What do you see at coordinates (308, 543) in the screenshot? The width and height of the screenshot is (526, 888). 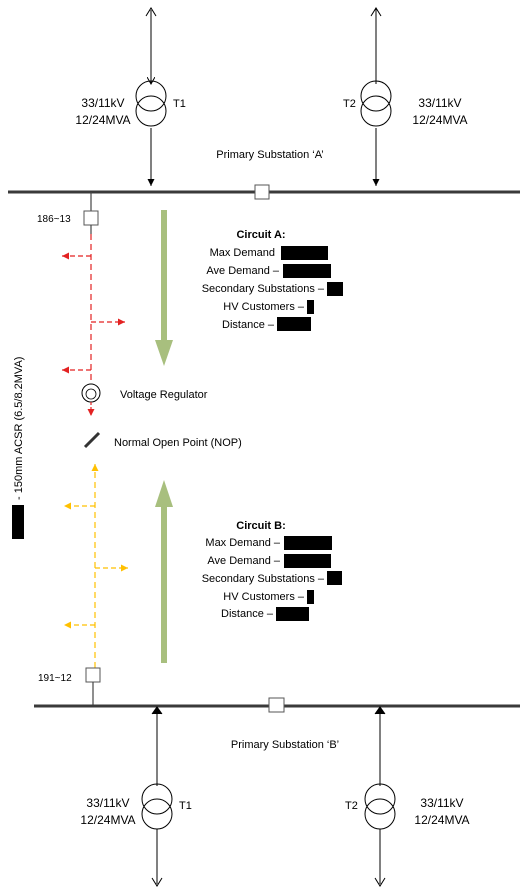 I see `circuit-b-max-demand-redaction` at bounding box center [308, 543].